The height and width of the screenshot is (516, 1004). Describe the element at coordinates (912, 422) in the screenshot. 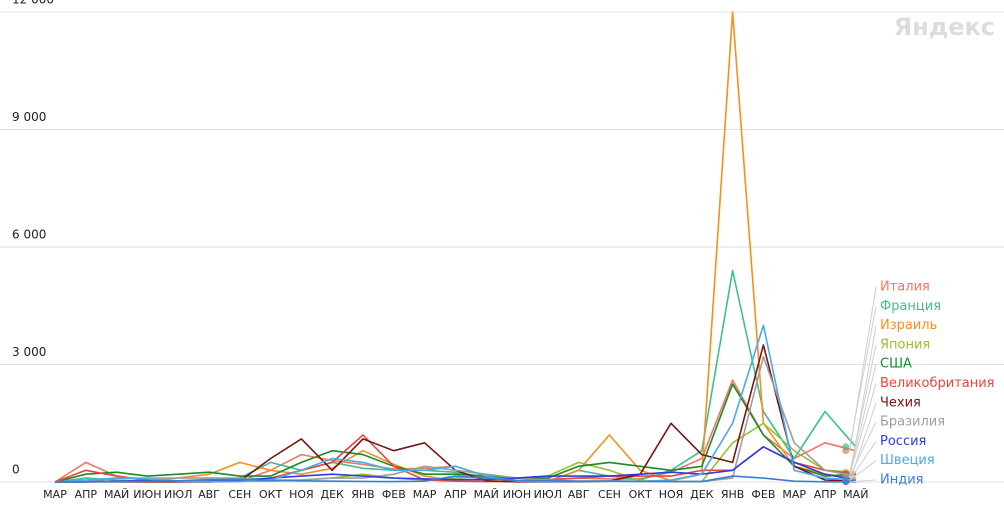

I see `legend-label: Бразилия` at that location.